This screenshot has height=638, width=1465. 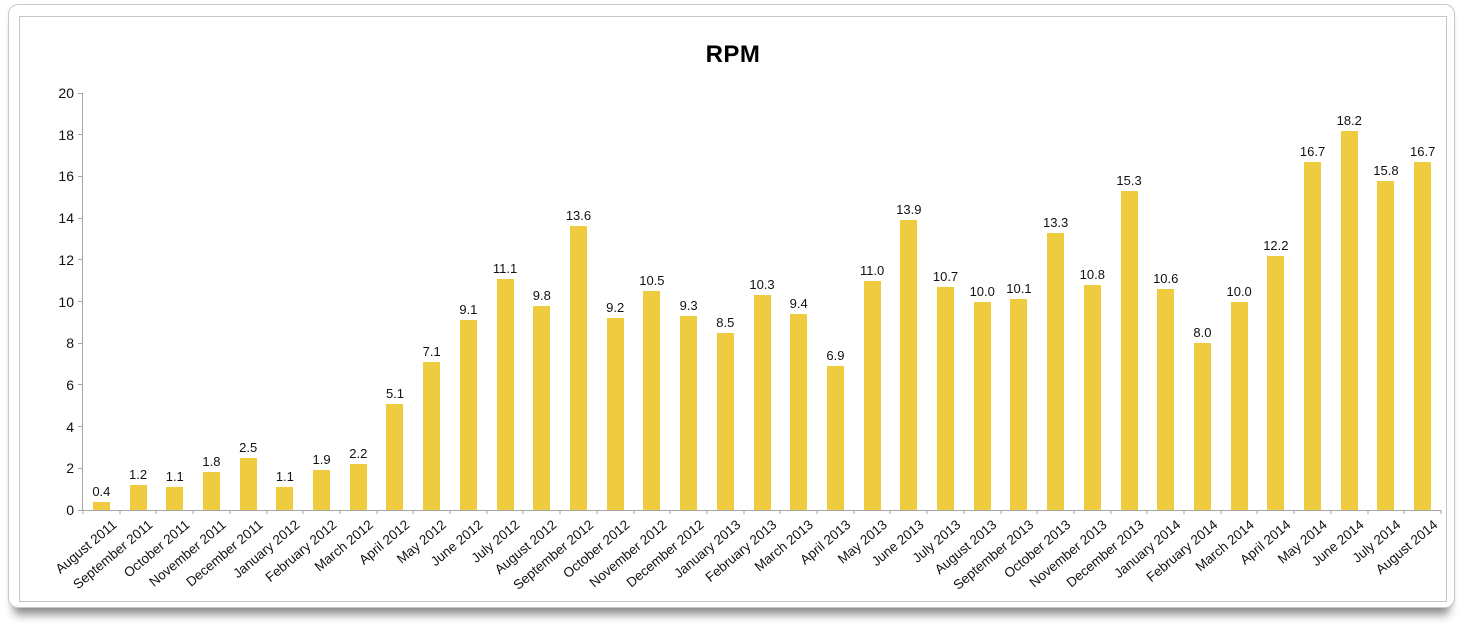 What do you see at coordinates (733, 54) in the screenshot?
I see `chart-title: RPM` at bounding box center [733, 54].